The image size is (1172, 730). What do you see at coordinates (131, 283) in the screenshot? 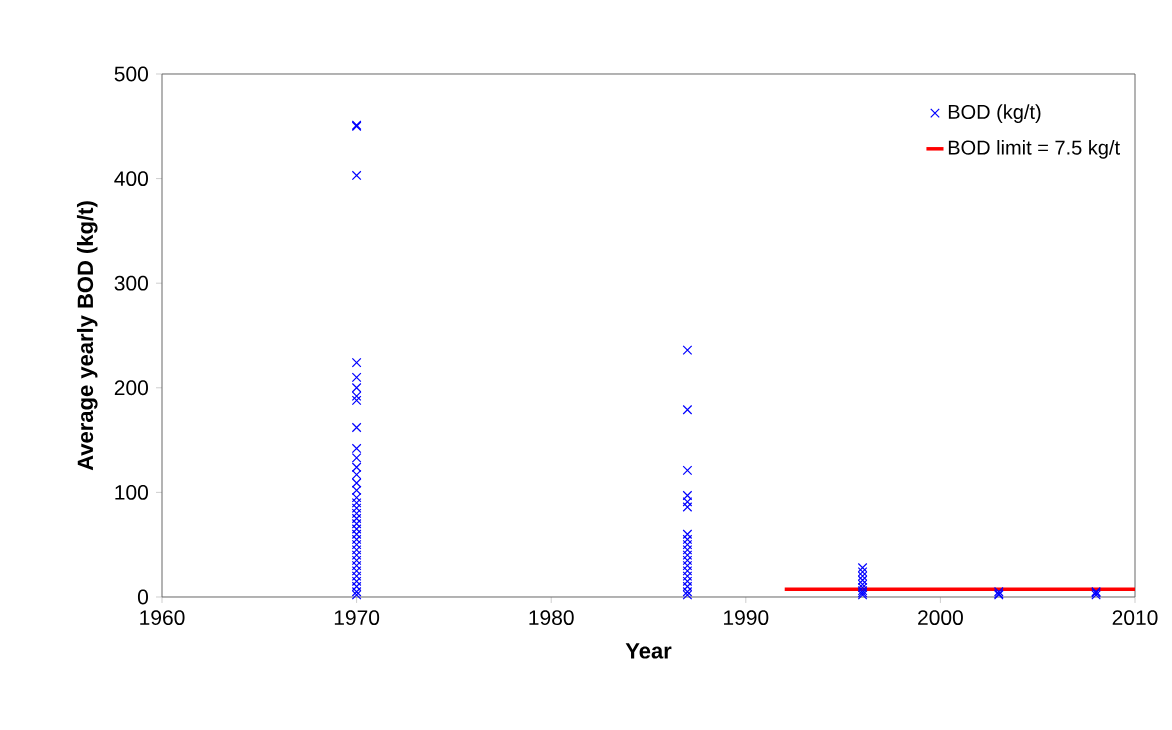
I see `y-tick-label: 300` at bounding box center [131, 283].